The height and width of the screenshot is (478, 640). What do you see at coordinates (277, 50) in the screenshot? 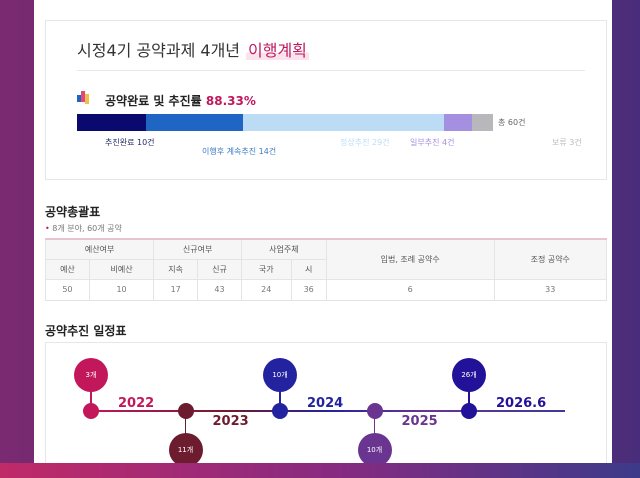
I see `title-highlight: 이행계획` at bounding box center [277, 50].